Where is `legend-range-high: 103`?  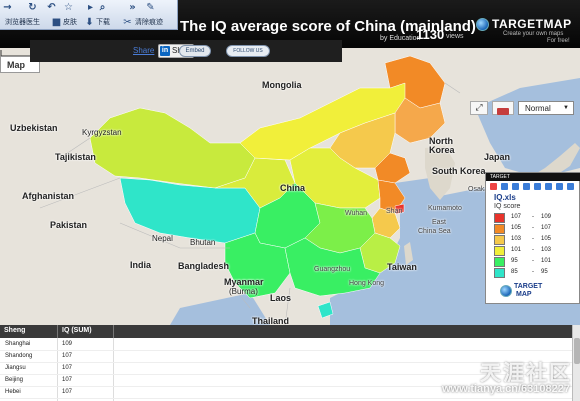
legend-range-high: 103 is located at coordinates (546, 250).